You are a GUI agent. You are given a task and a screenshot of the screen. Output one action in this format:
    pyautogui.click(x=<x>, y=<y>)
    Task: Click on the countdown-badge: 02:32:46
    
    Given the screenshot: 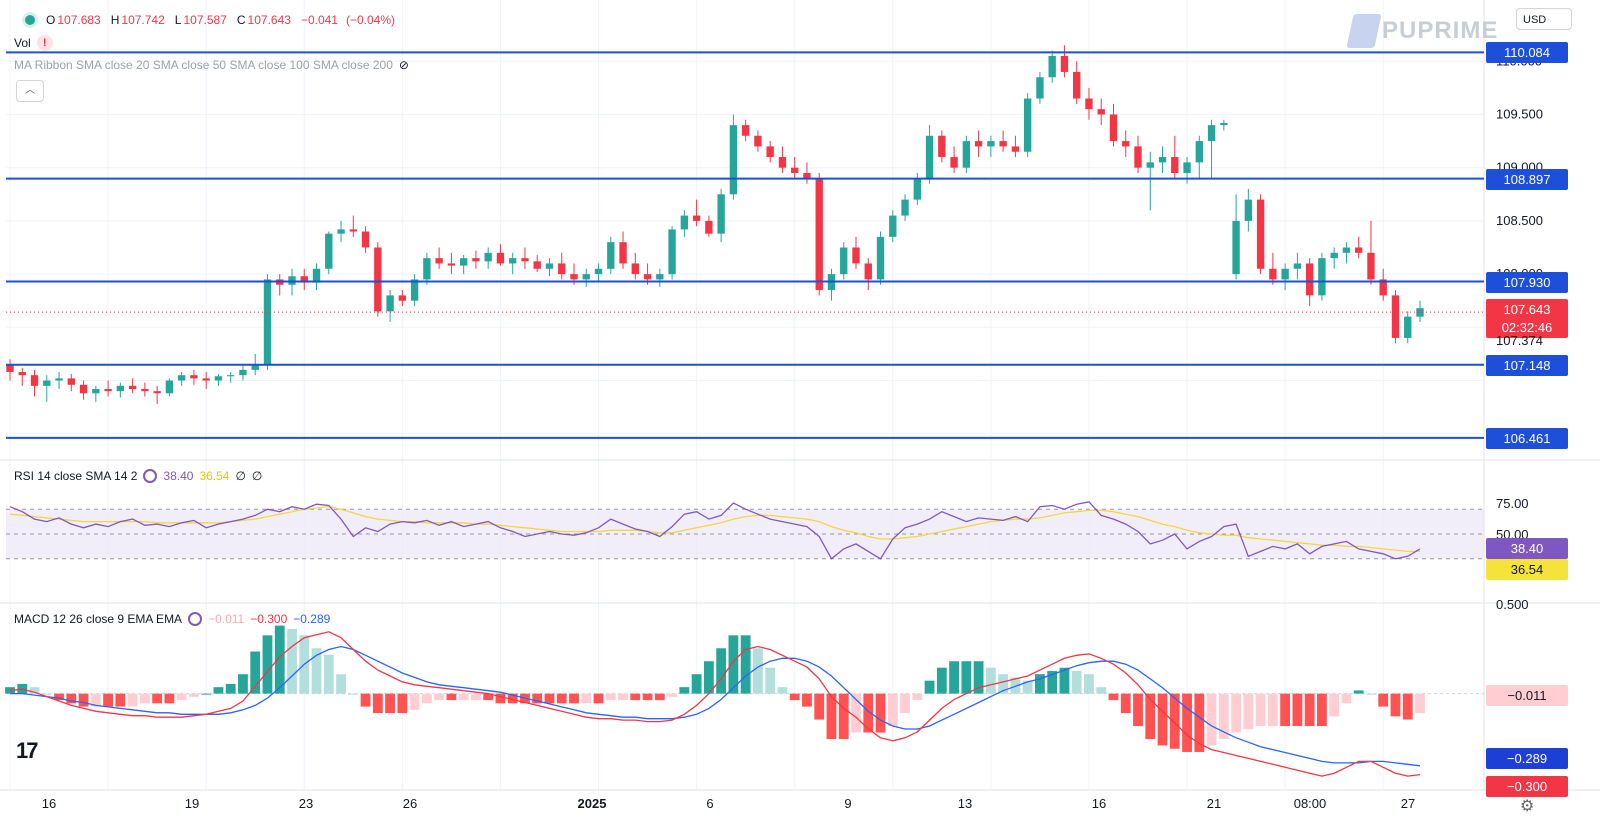 What is the action you would take?
    pyautogui.click(x=1527, y=328)
    